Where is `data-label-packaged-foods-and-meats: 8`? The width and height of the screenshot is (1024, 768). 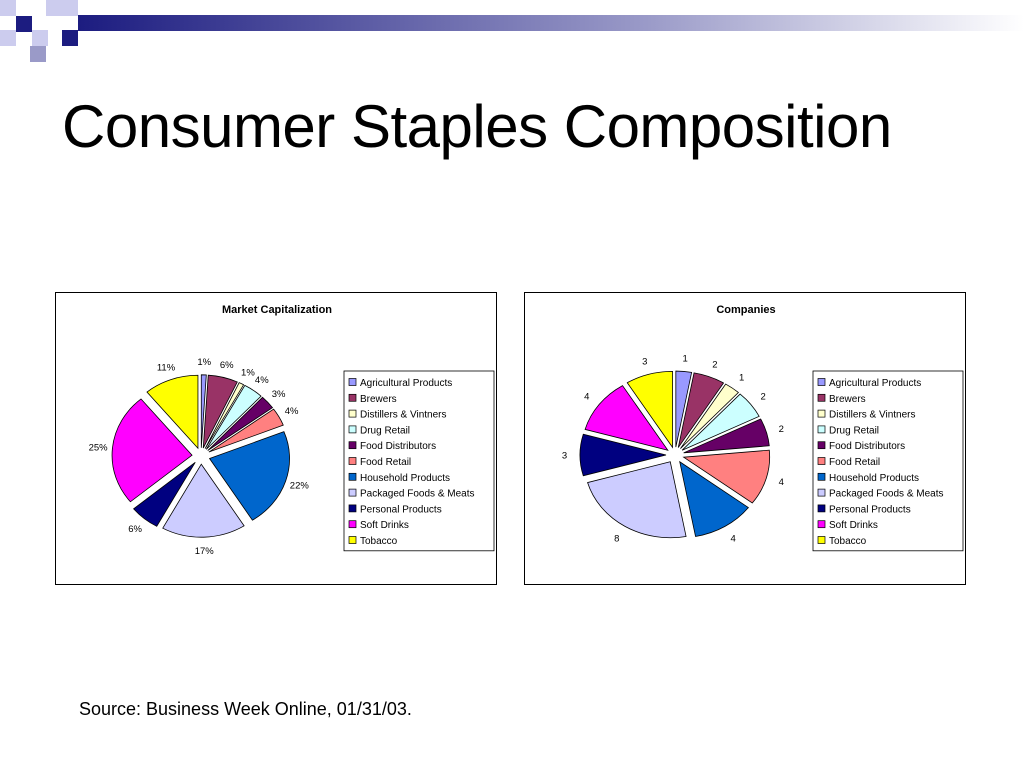
data-label-packaged-foods-and-meats: 8 is located at coordinates (616, 539).